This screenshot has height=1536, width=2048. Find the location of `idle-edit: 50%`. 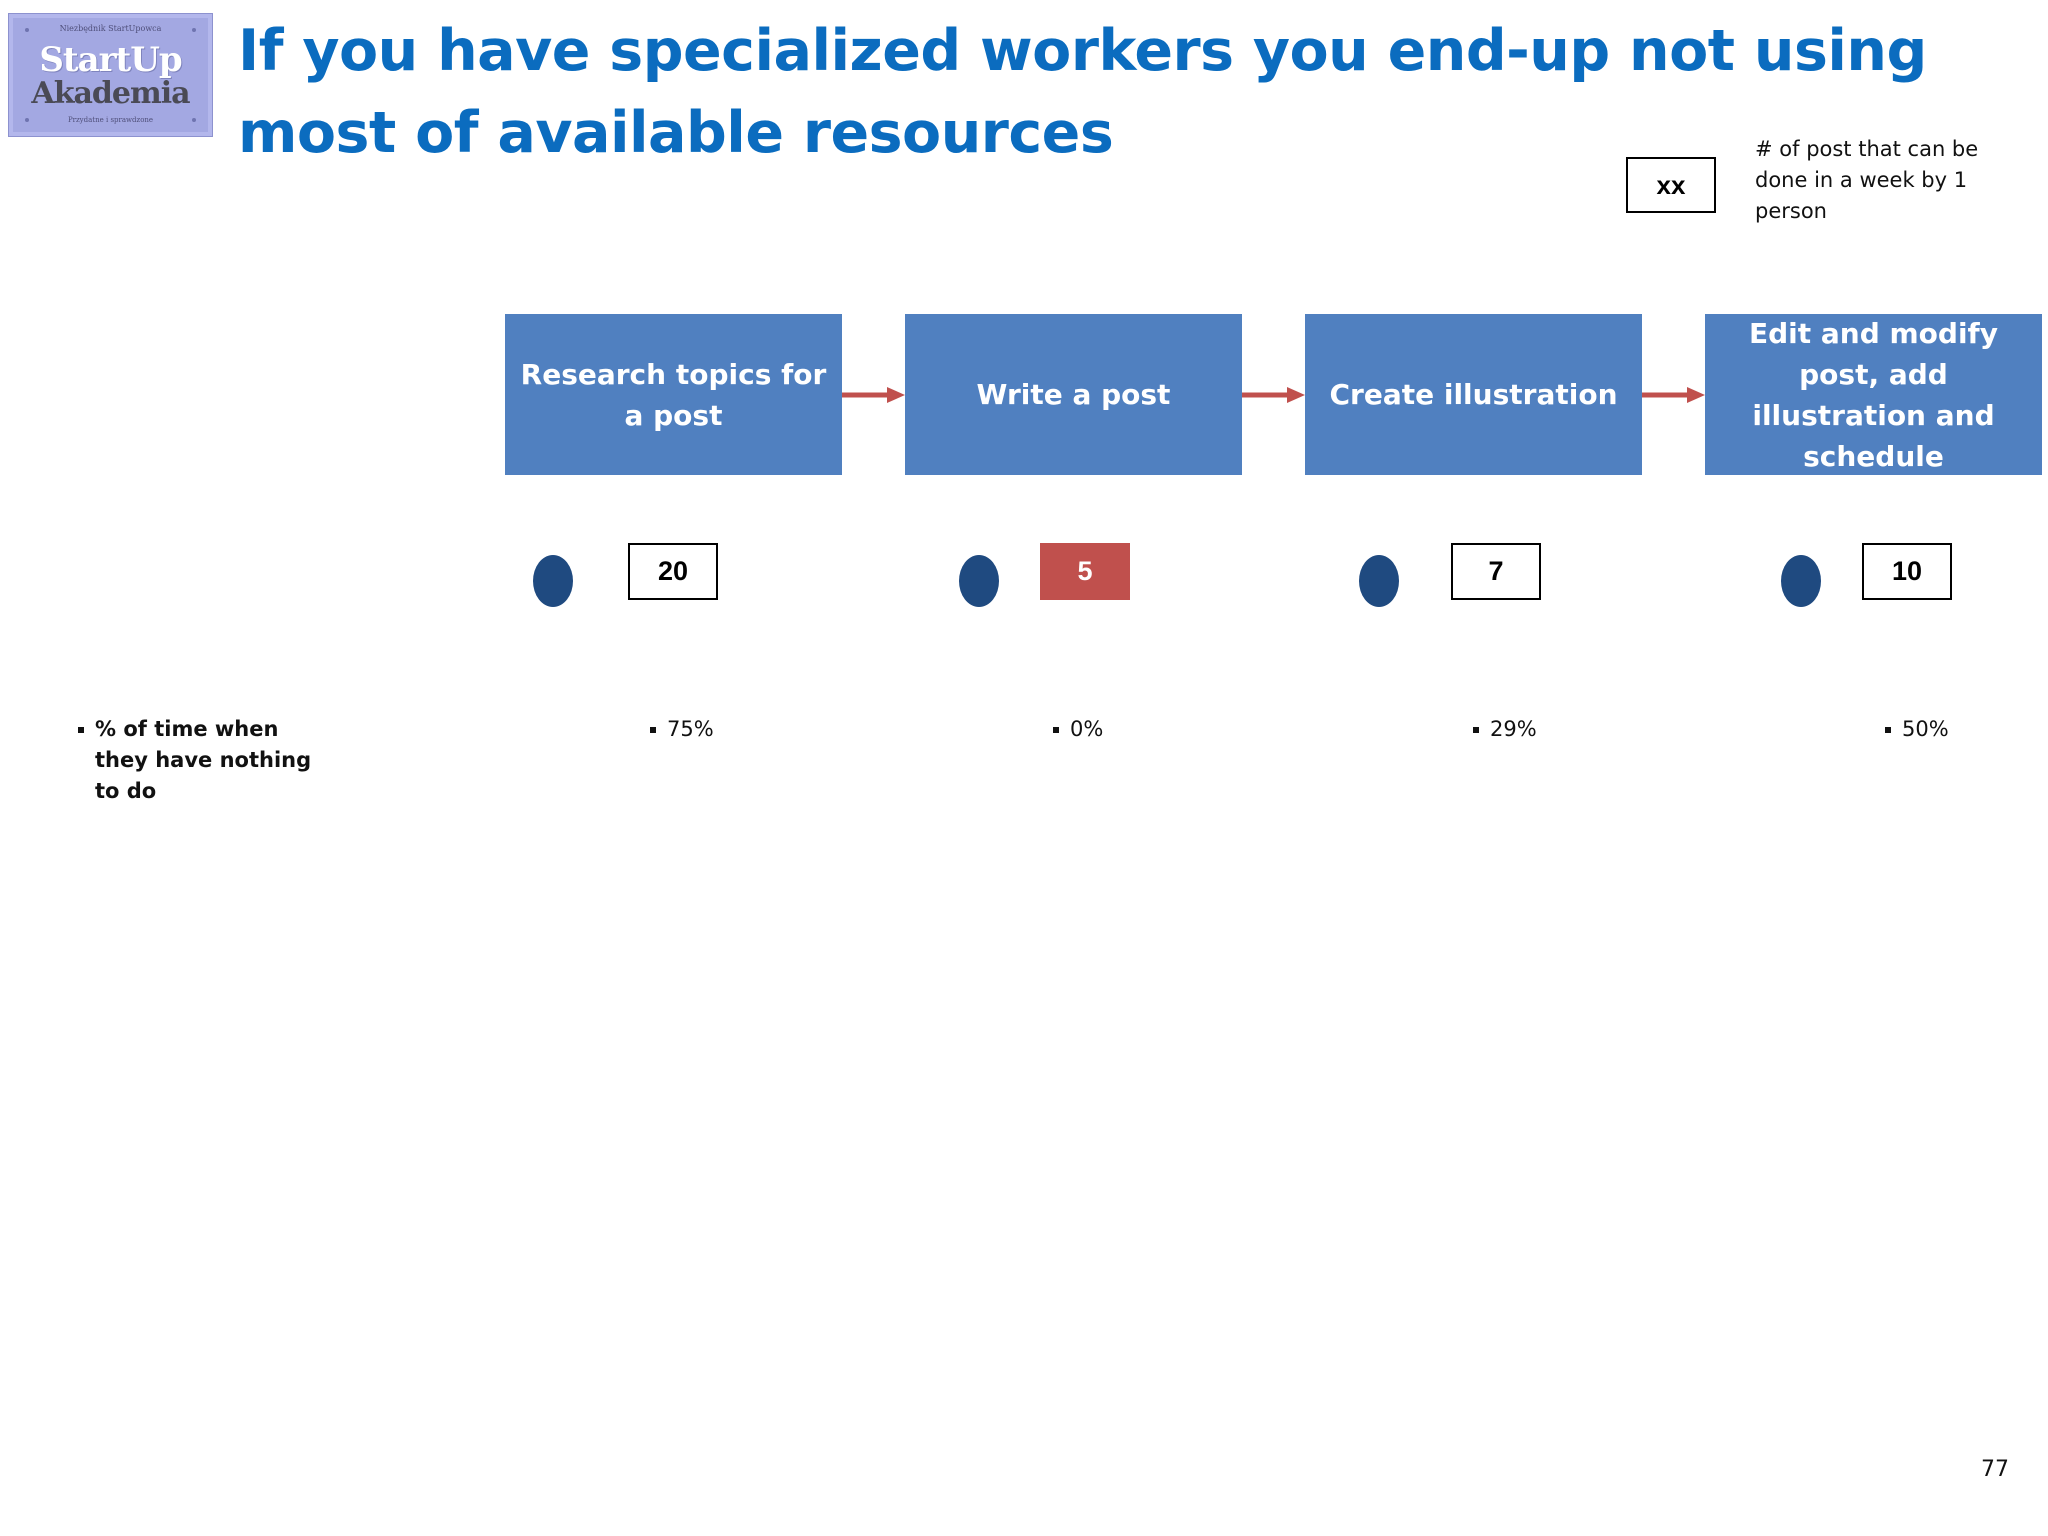

idle-edit: 50% is located at coordinates (1917, 729).